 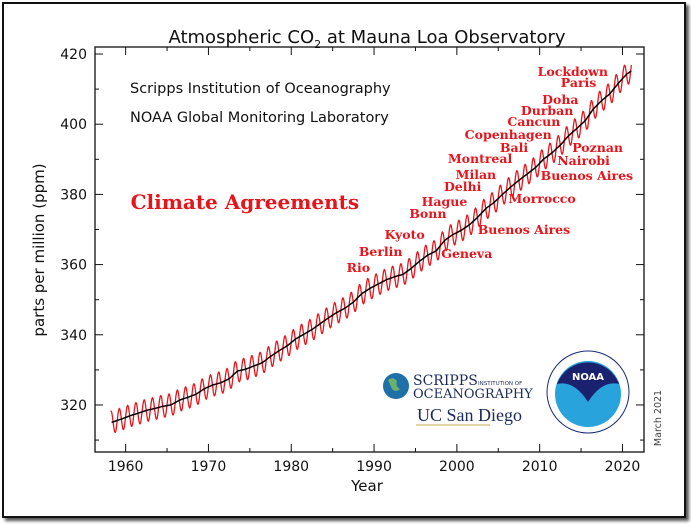 What do you see at coordinates (623, 467) in the screenshot?
I see `x-tick-label: 2020` at bounding box center [623, 467].